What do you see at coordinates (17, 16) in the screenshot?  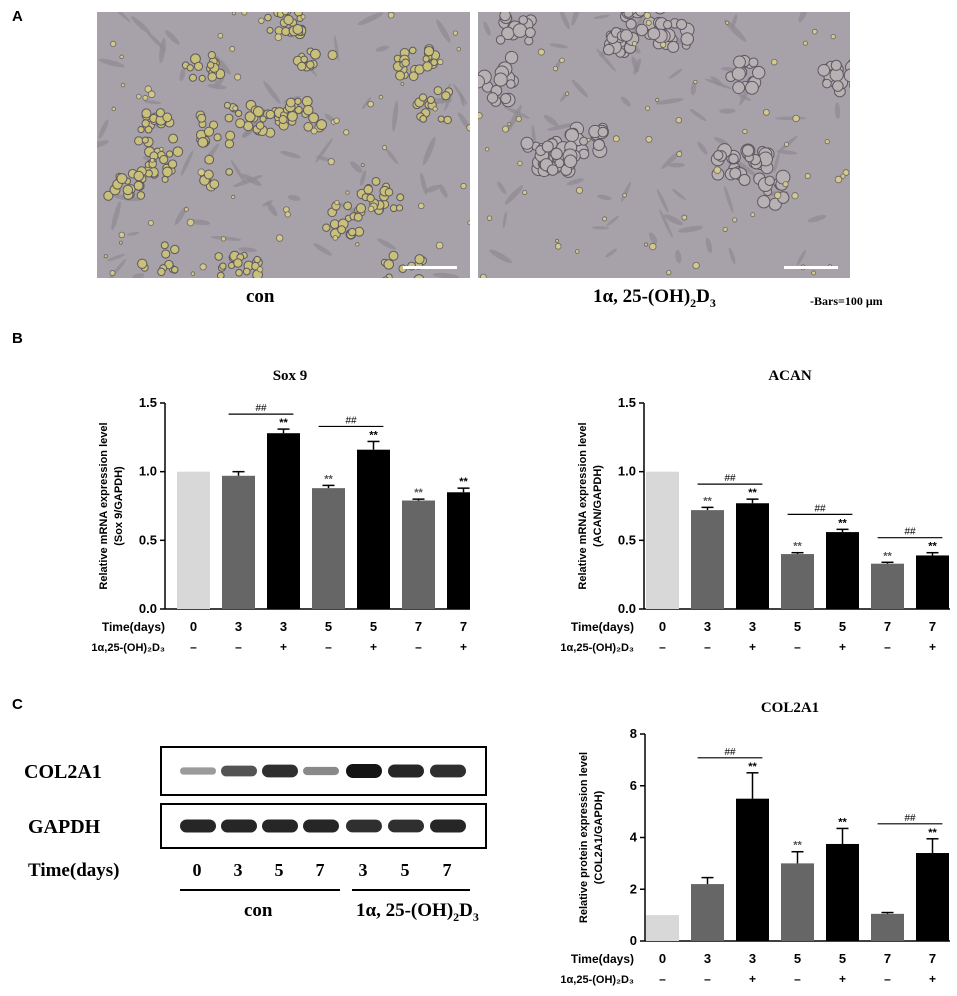 I see `panel-a-letter: A` at bounding box center [17, 16].